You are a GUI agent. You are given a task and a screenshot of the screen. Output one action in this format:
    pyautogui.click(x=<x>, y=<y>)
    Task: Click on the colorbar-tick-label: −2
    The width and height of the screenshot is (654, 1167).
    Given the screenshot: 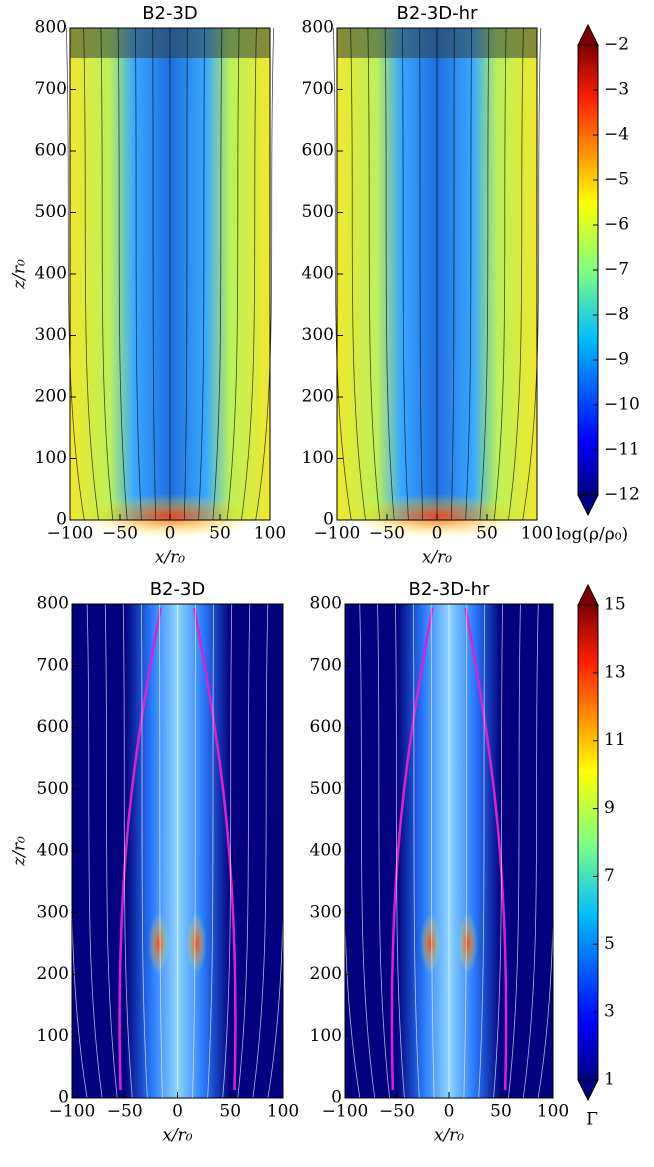 What is the action you would take?
    pyautogui.click(x=616, y=45)
    